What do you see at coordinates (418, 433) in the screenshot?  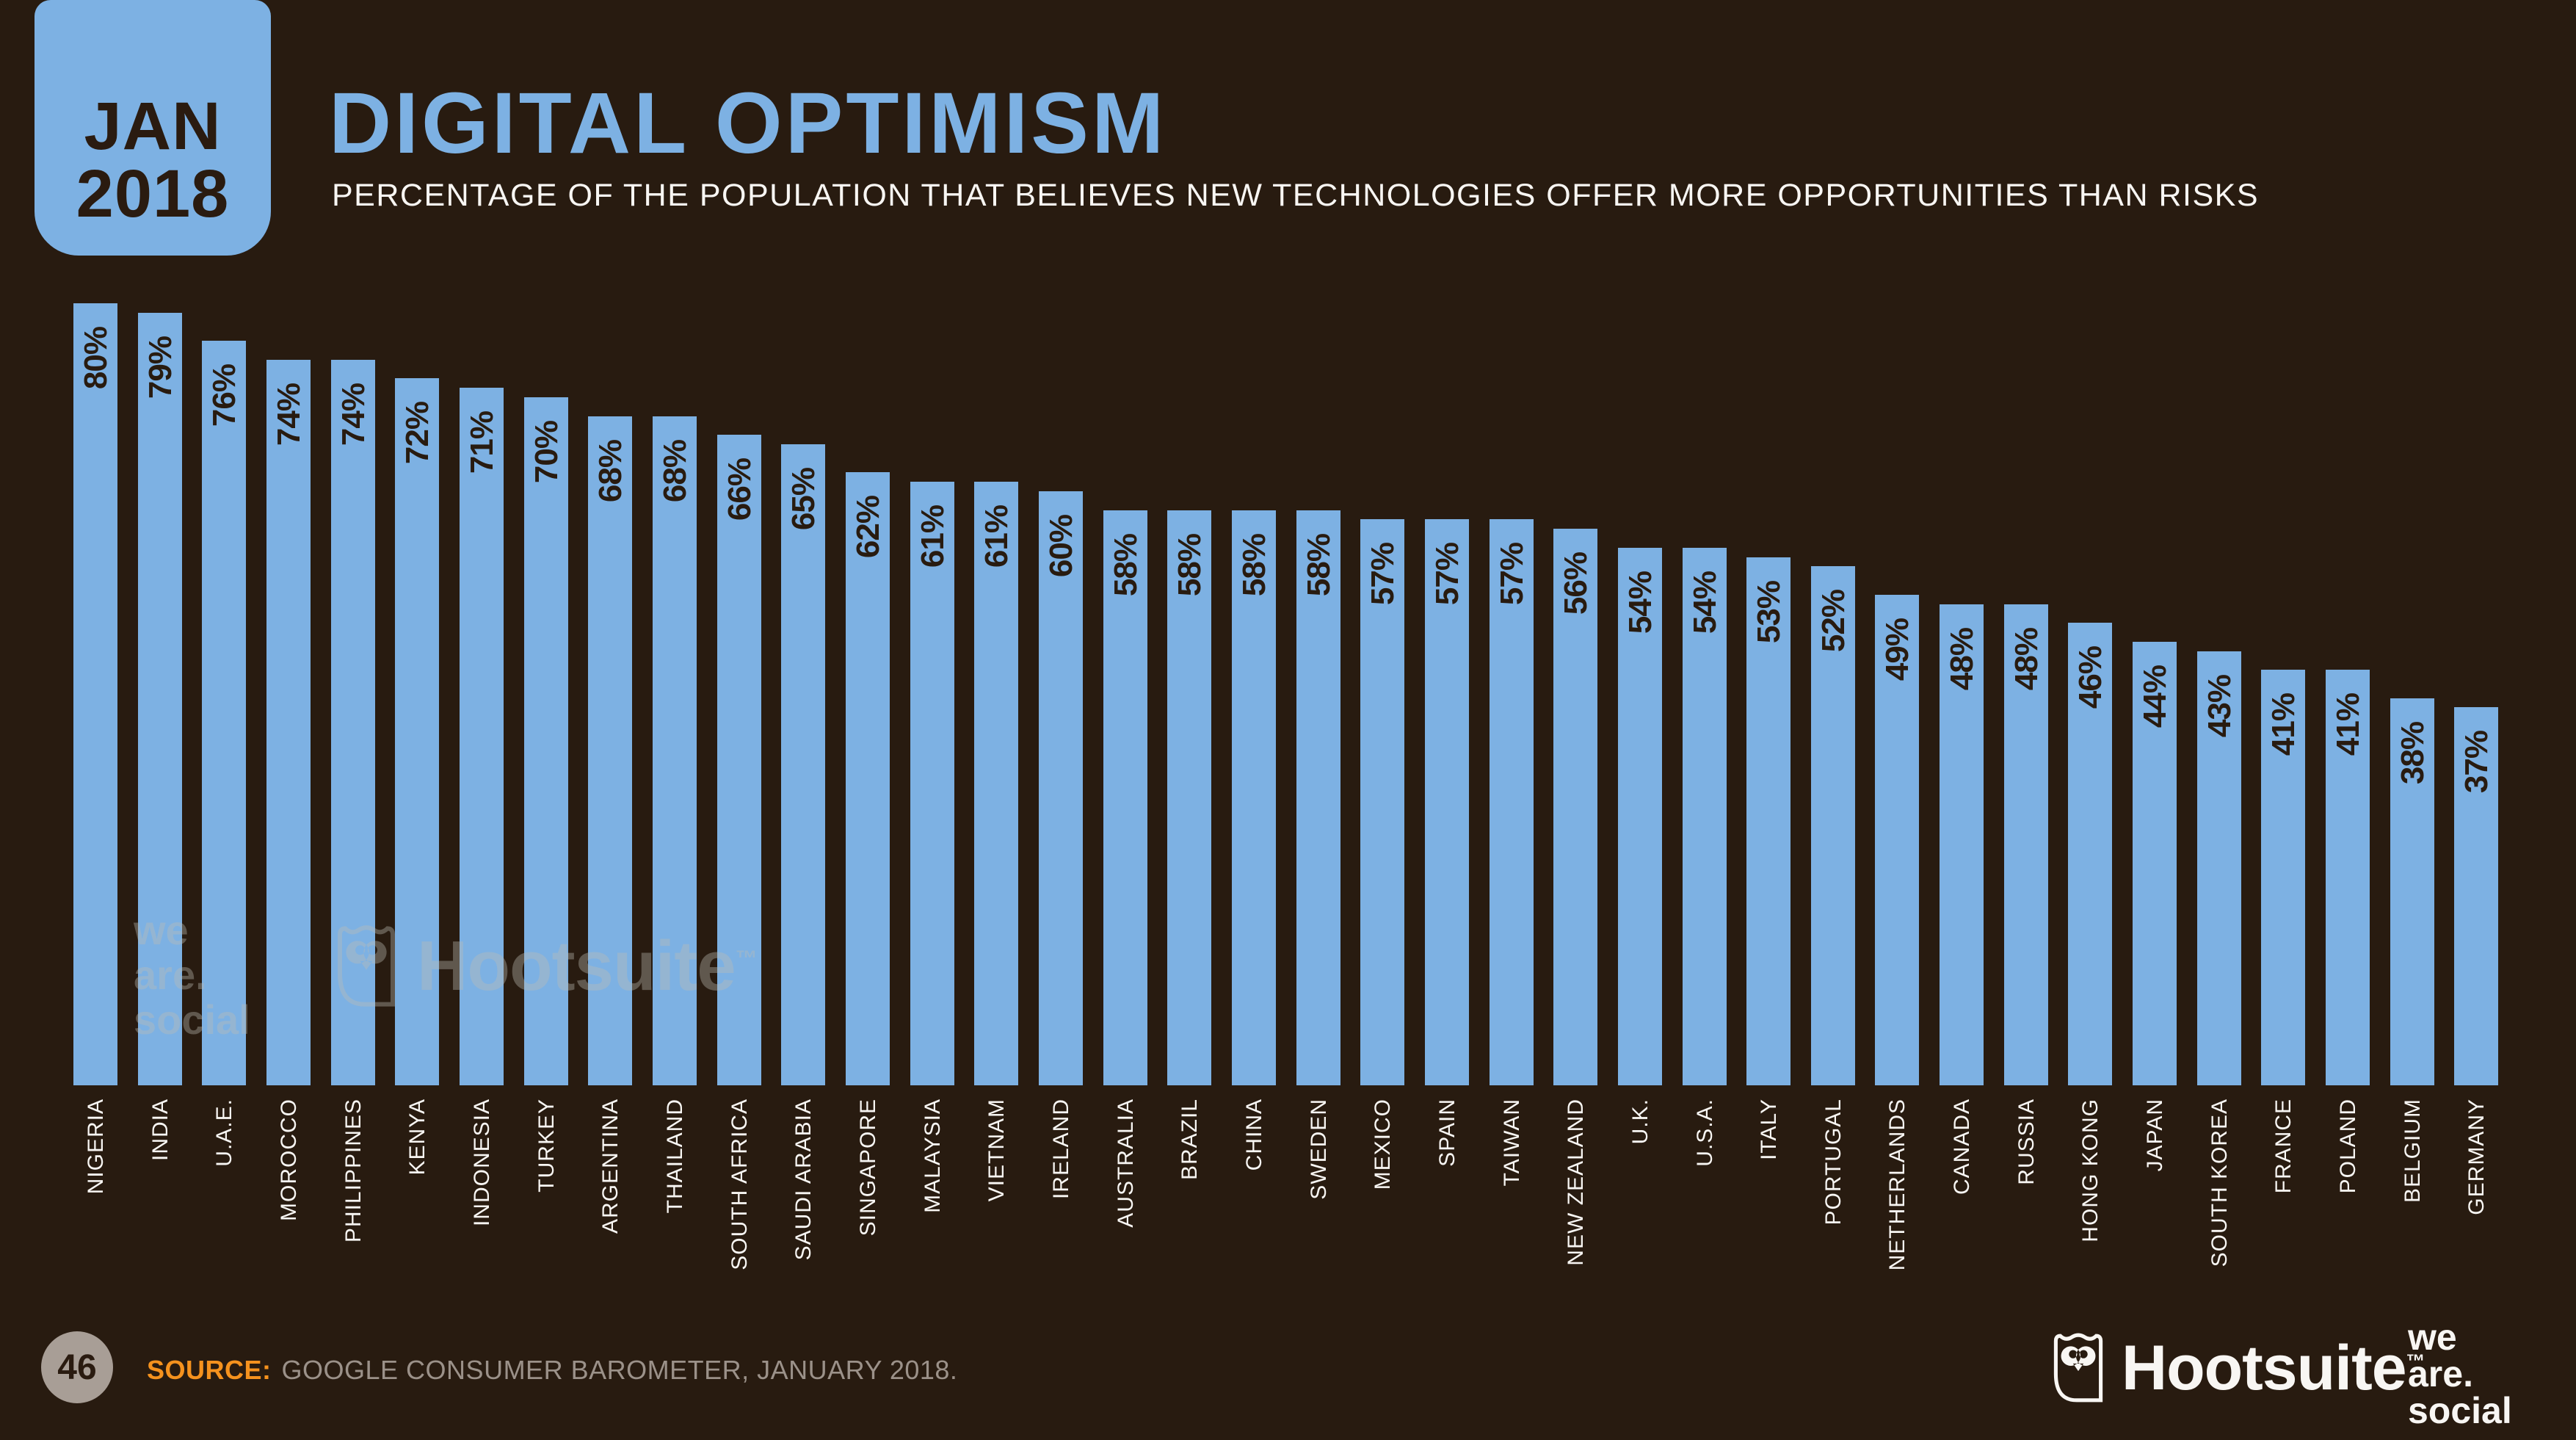 I see `bar-value-kenya: 72%` at bounding box center [418, 433].